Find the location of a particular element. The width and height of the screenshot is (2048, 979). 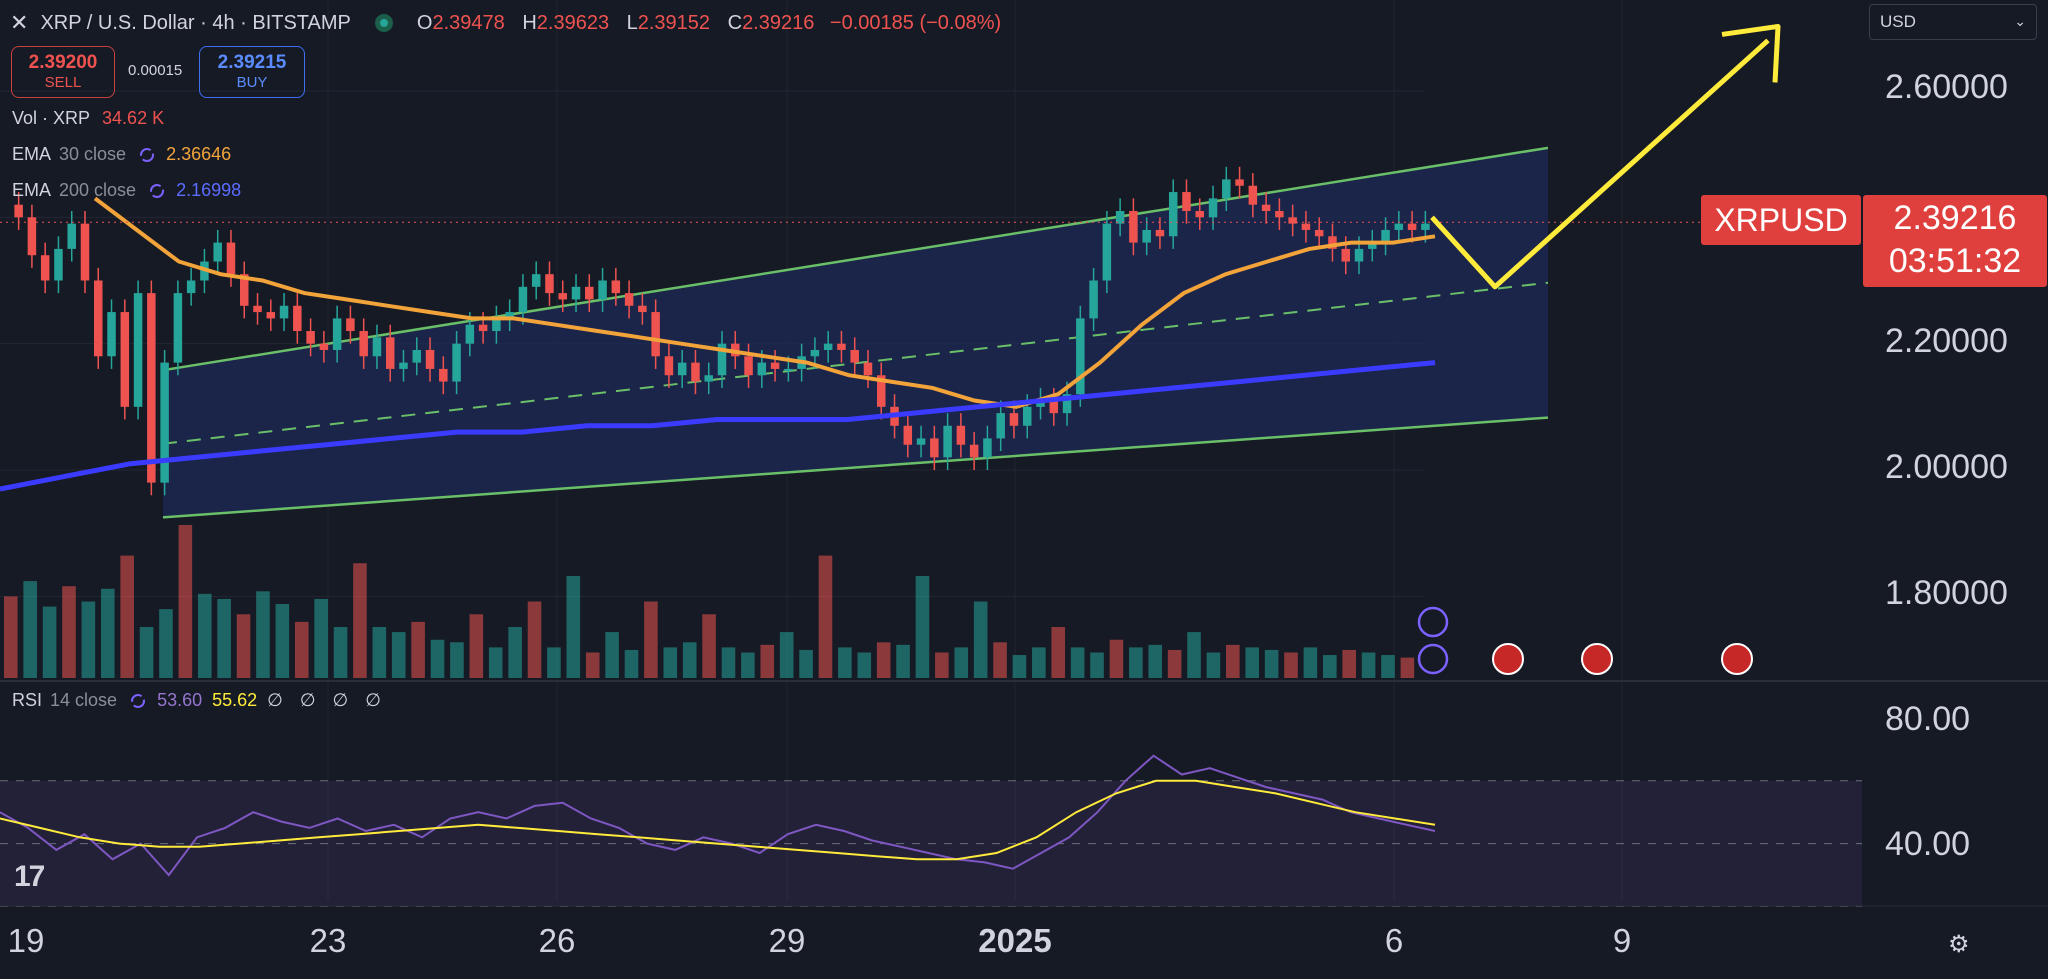

buy-price: 2.39215 is located at coordinates (252, 62).